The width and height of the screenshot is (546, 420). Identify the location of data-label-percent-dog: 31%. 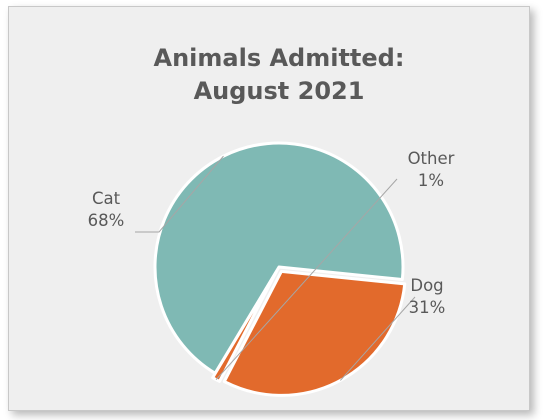
(427, 307).